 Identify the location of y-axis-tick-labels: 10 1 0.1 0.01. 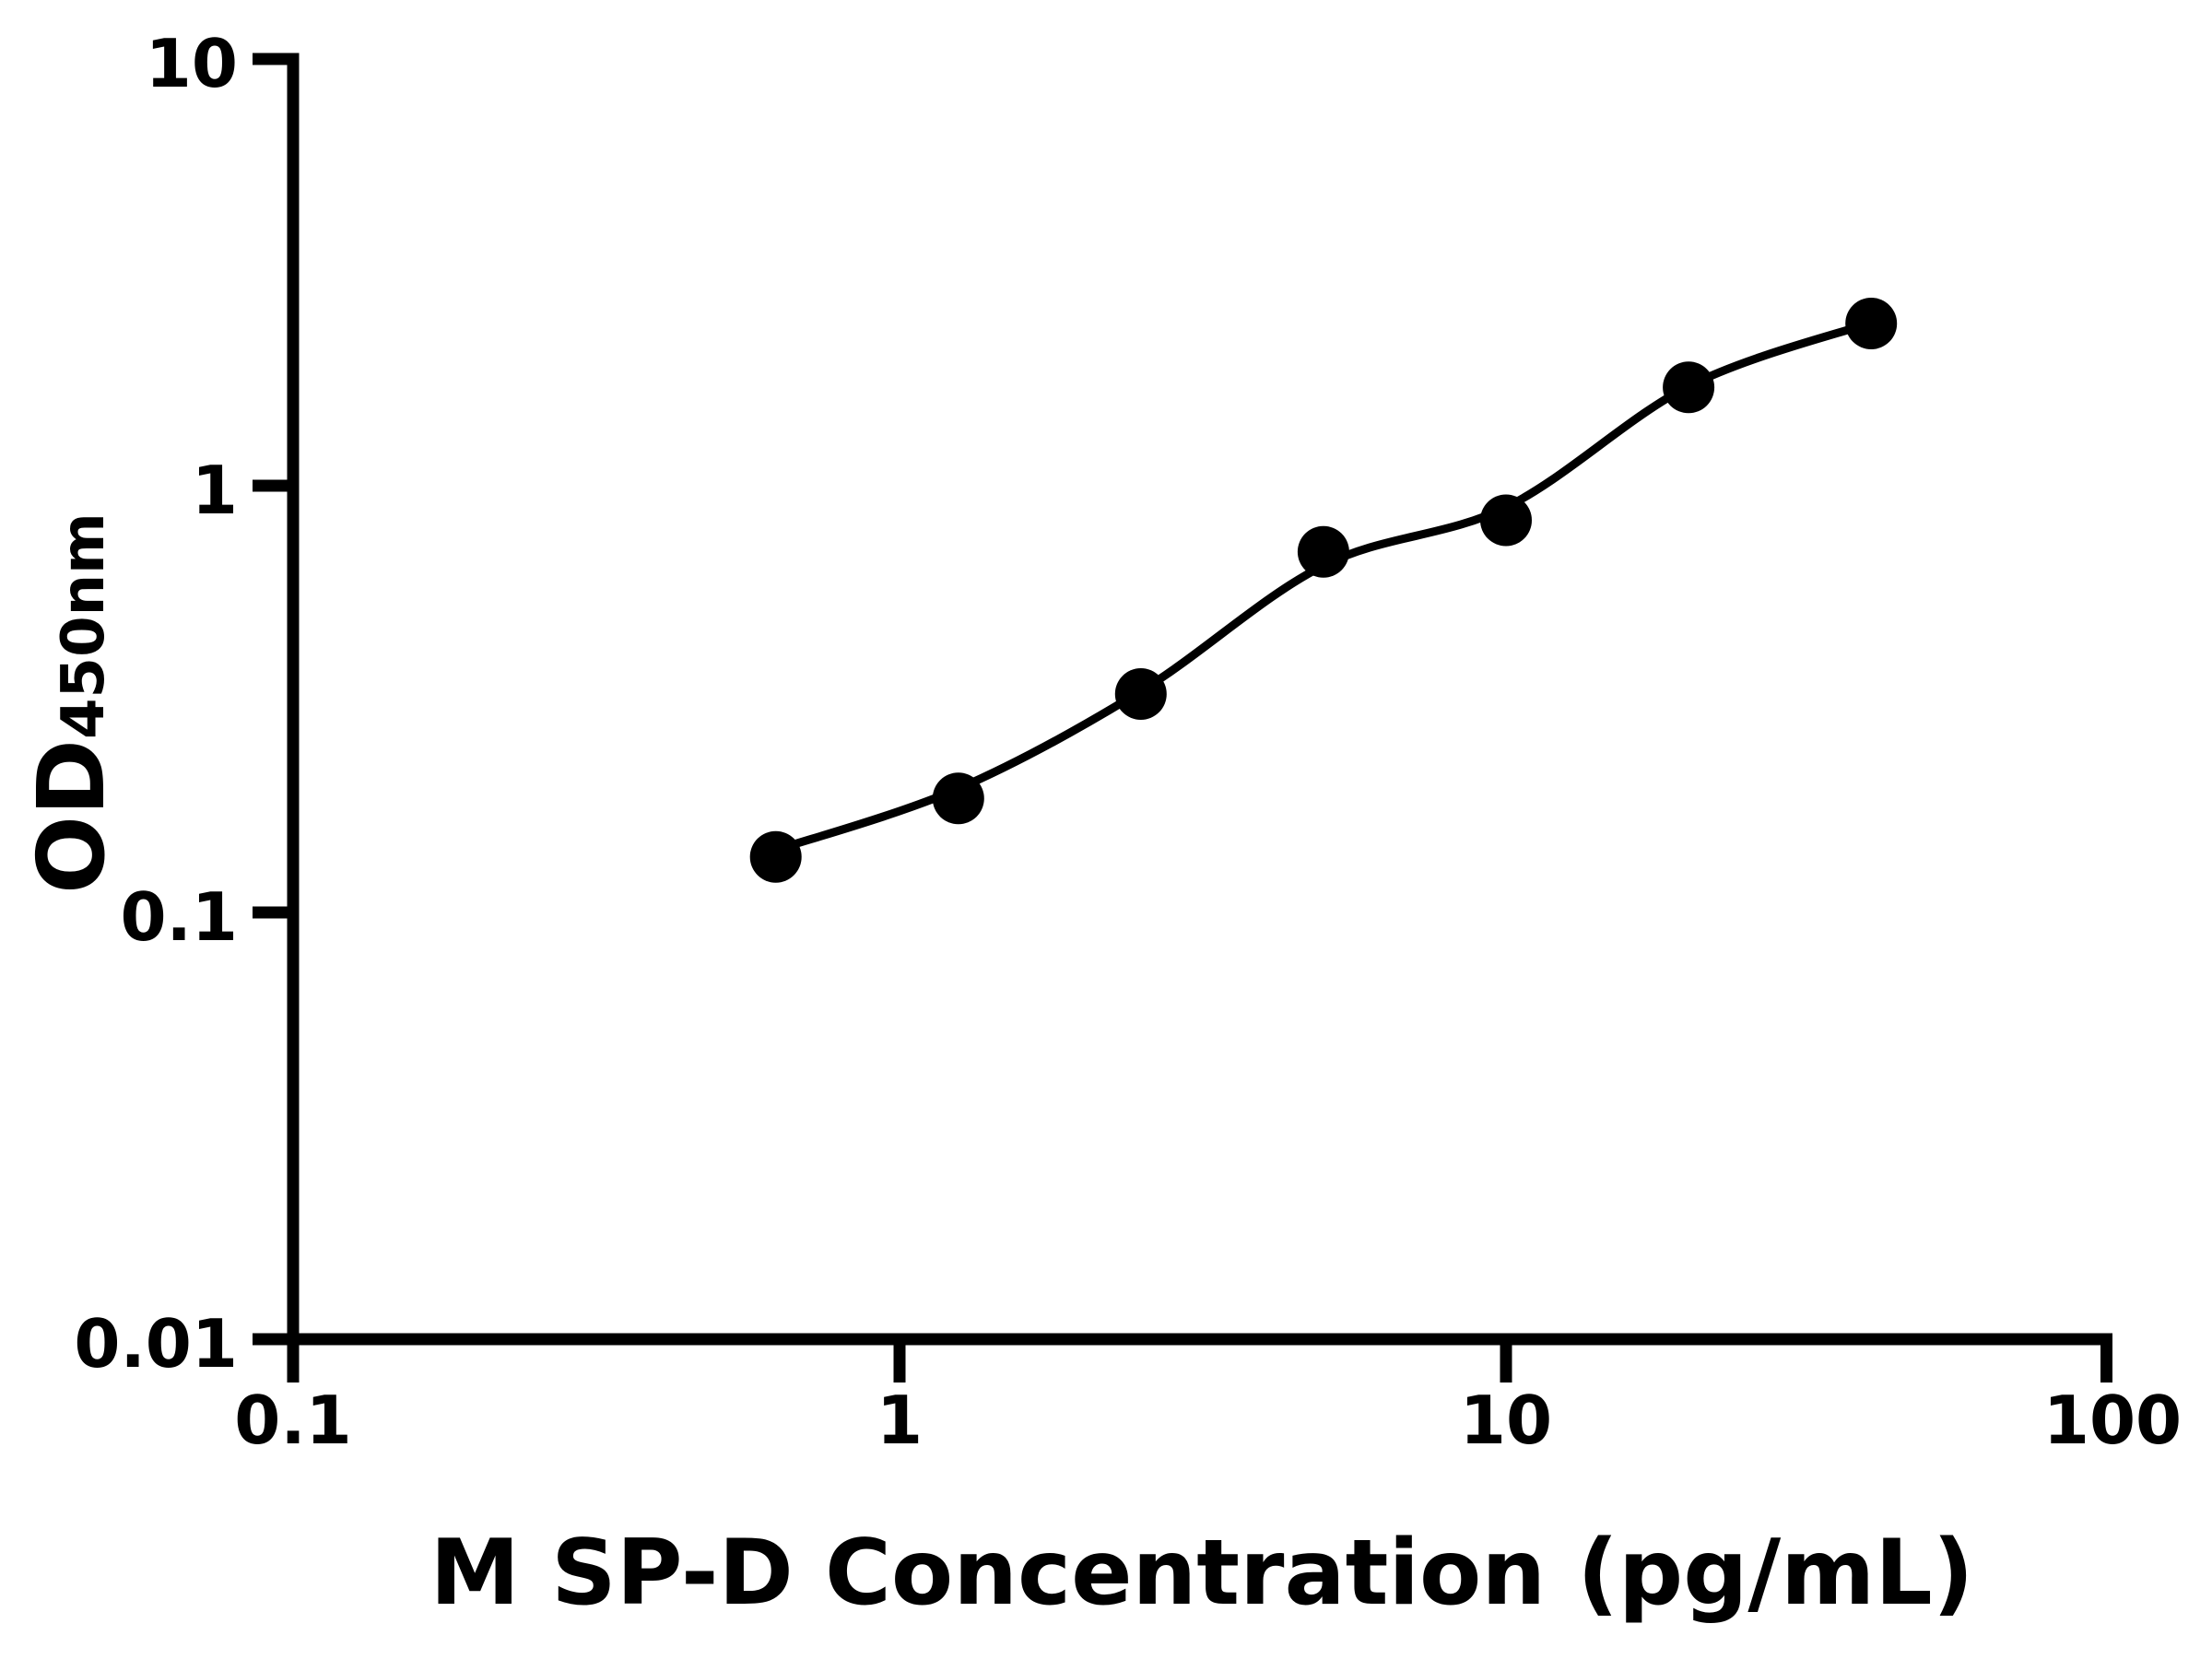
(156, 703).